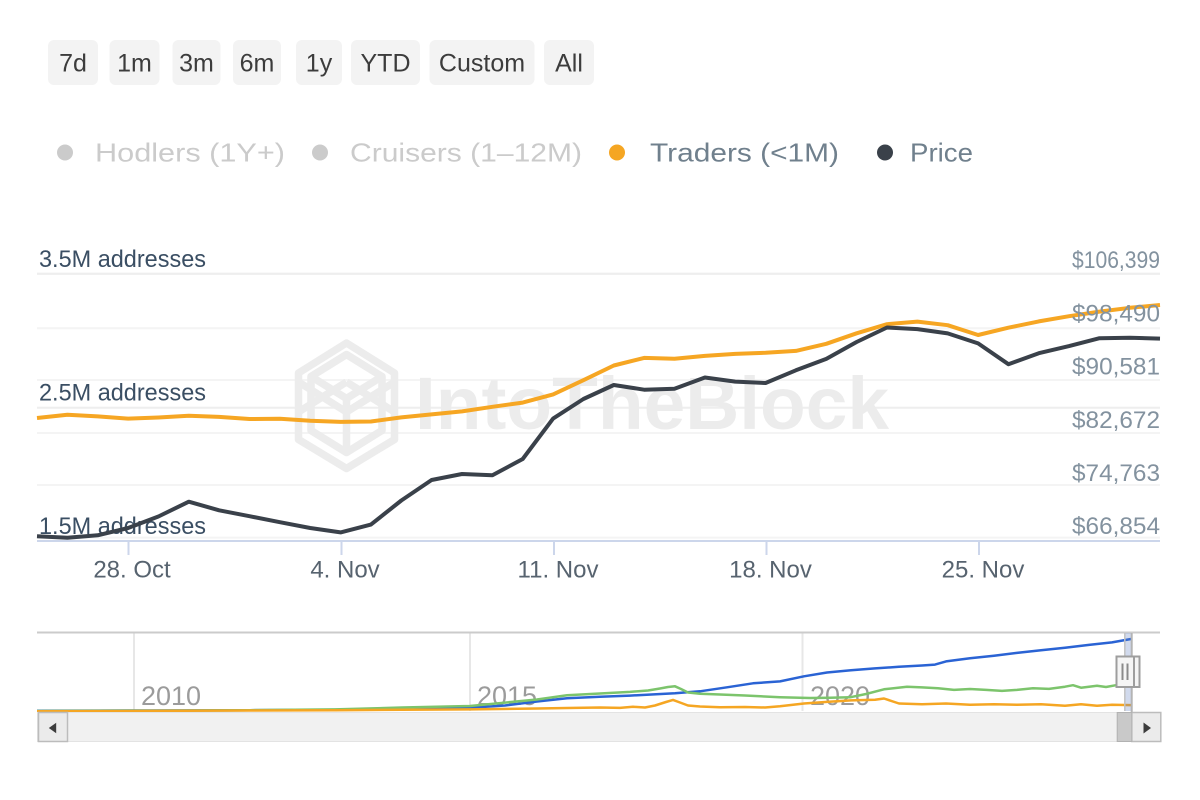  I want to click on svg-text: $98,490, so click(1116, 313).